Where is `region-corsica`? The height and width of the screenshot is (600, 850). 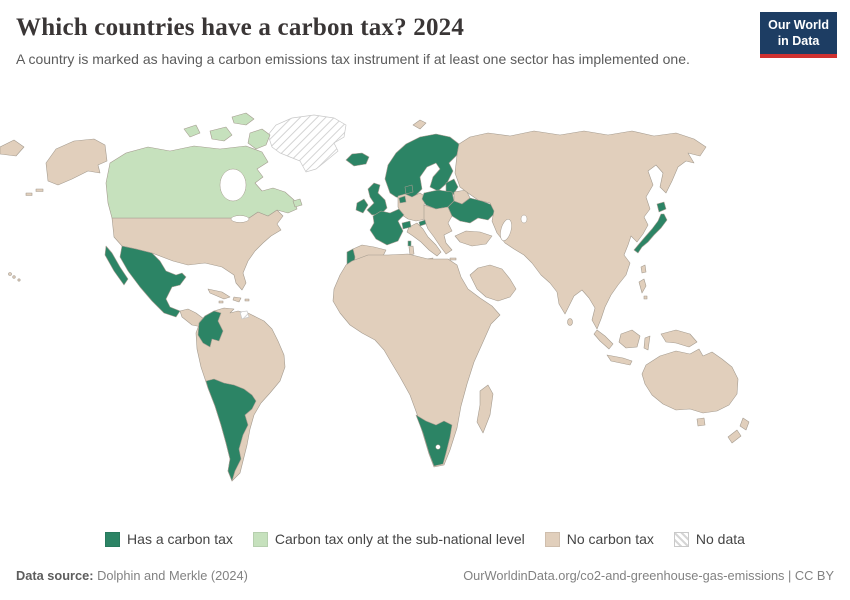
region-corsica is located at coordinates (409, 243).